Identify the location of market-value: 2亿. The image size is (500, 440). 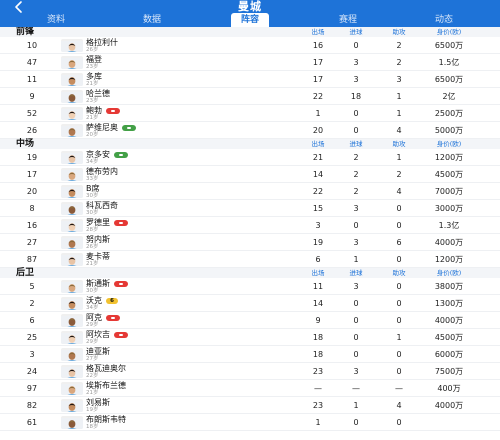
(449, 96).